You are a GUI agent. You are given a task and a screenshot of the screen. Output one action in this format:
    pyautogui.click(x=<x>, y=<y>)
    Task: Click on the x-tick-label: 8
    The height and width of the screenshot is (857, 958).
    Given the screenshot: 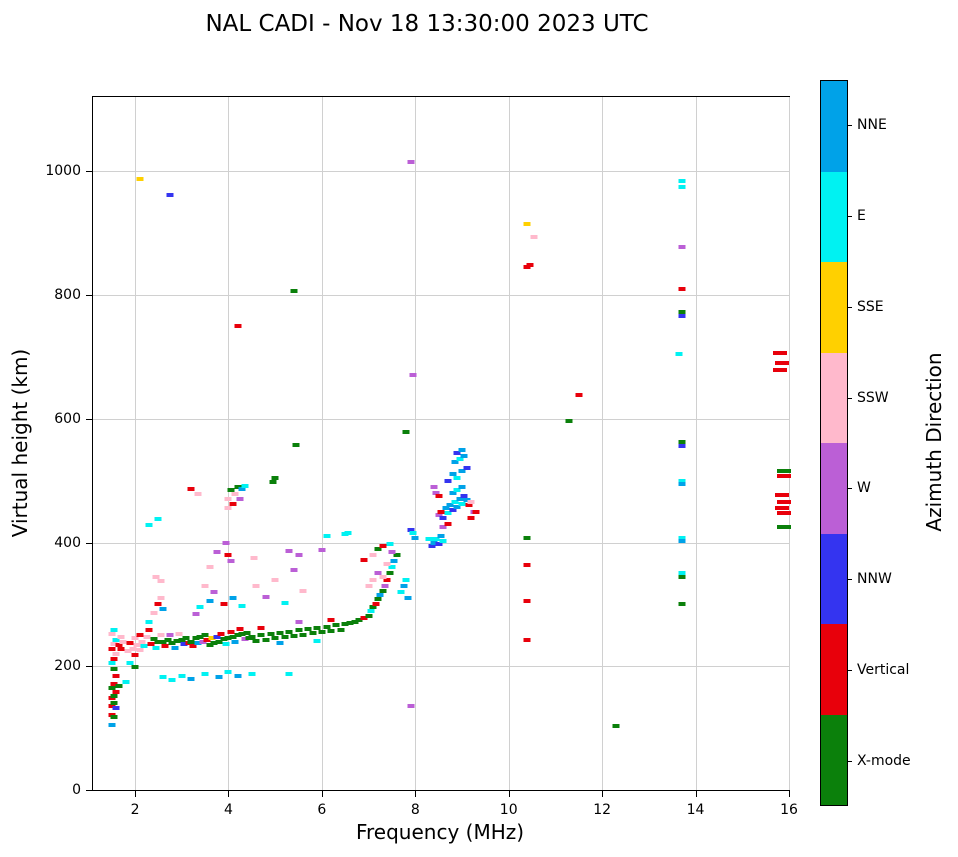 What is the action you would take?
    pyautogui.click(x=415, y=810)
    